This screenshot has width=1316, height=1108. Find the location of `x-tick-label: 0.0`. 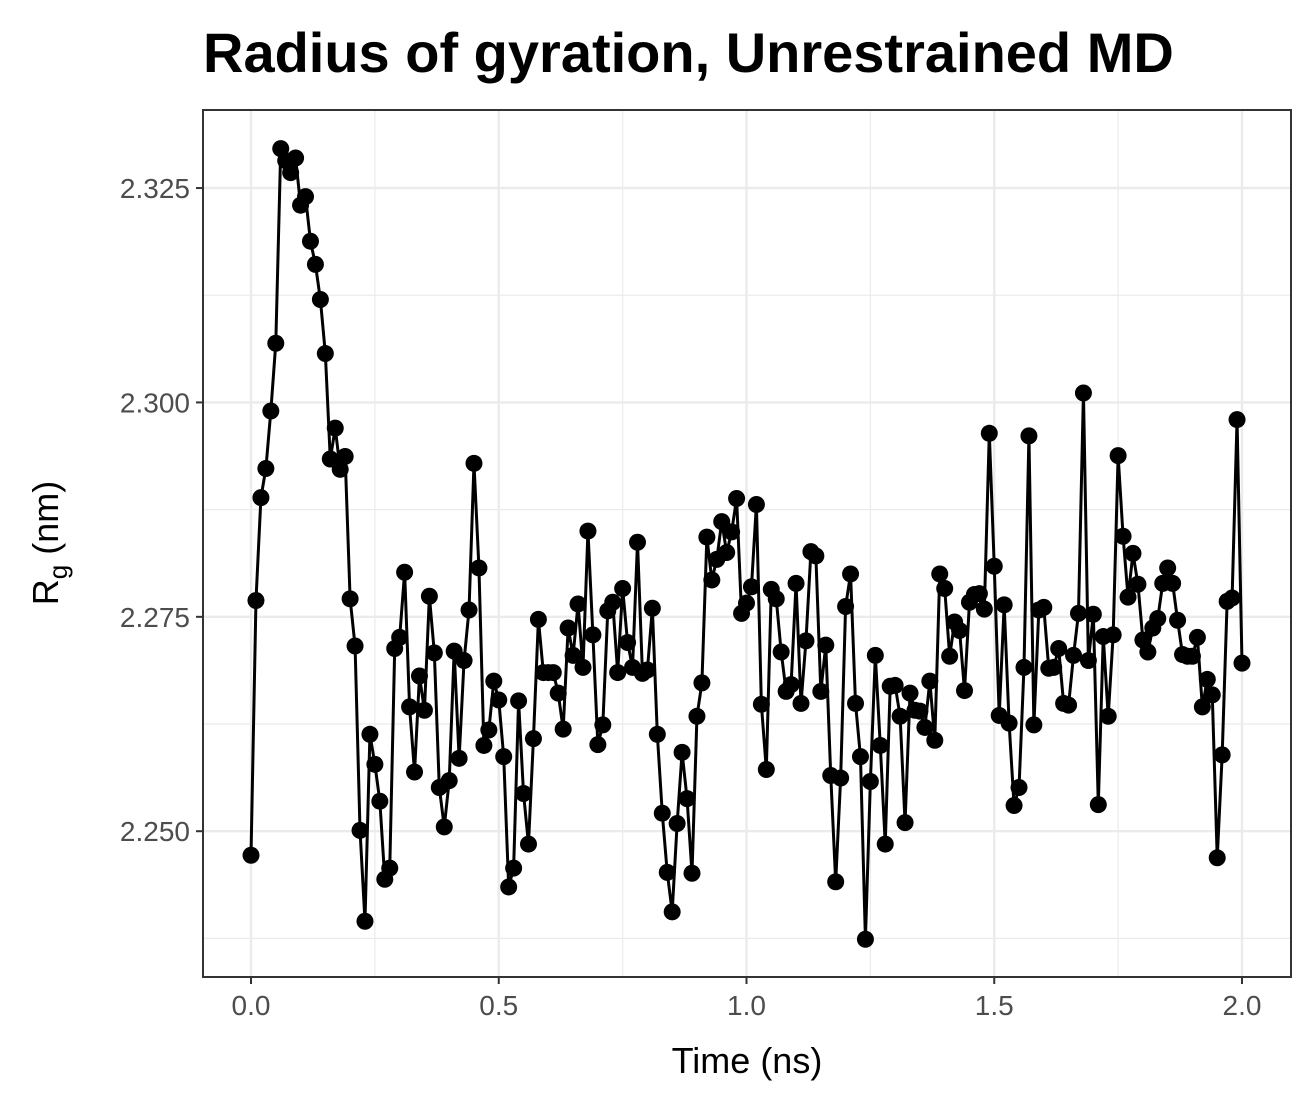

x-tick-label: 0.0 is located at coordinates (251, 1005).